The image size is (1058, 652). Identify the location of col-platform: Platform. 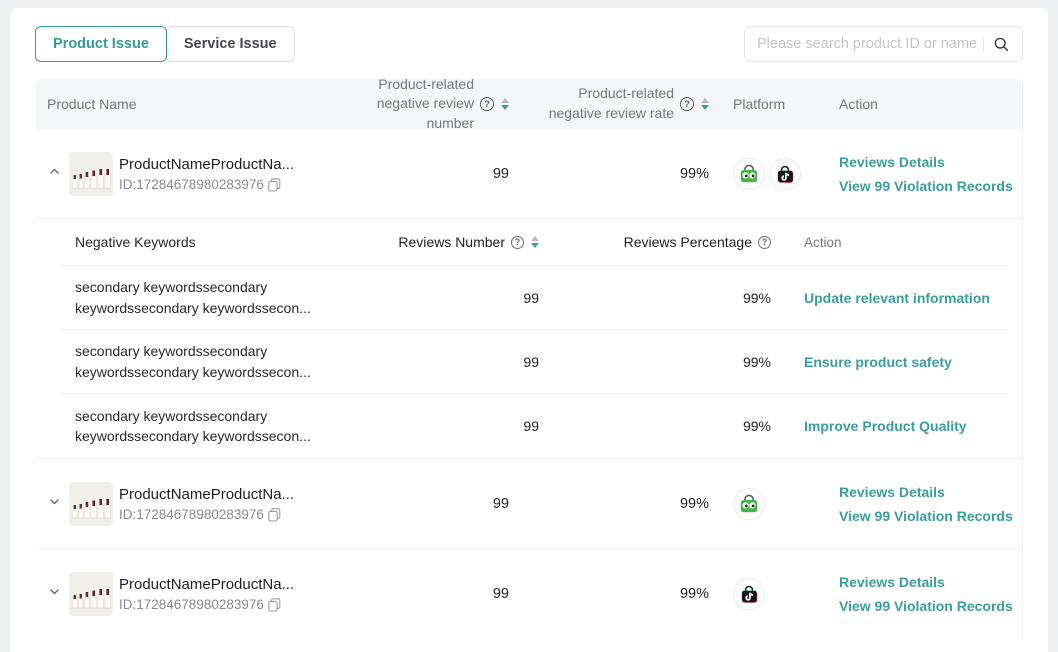
(759, 104).